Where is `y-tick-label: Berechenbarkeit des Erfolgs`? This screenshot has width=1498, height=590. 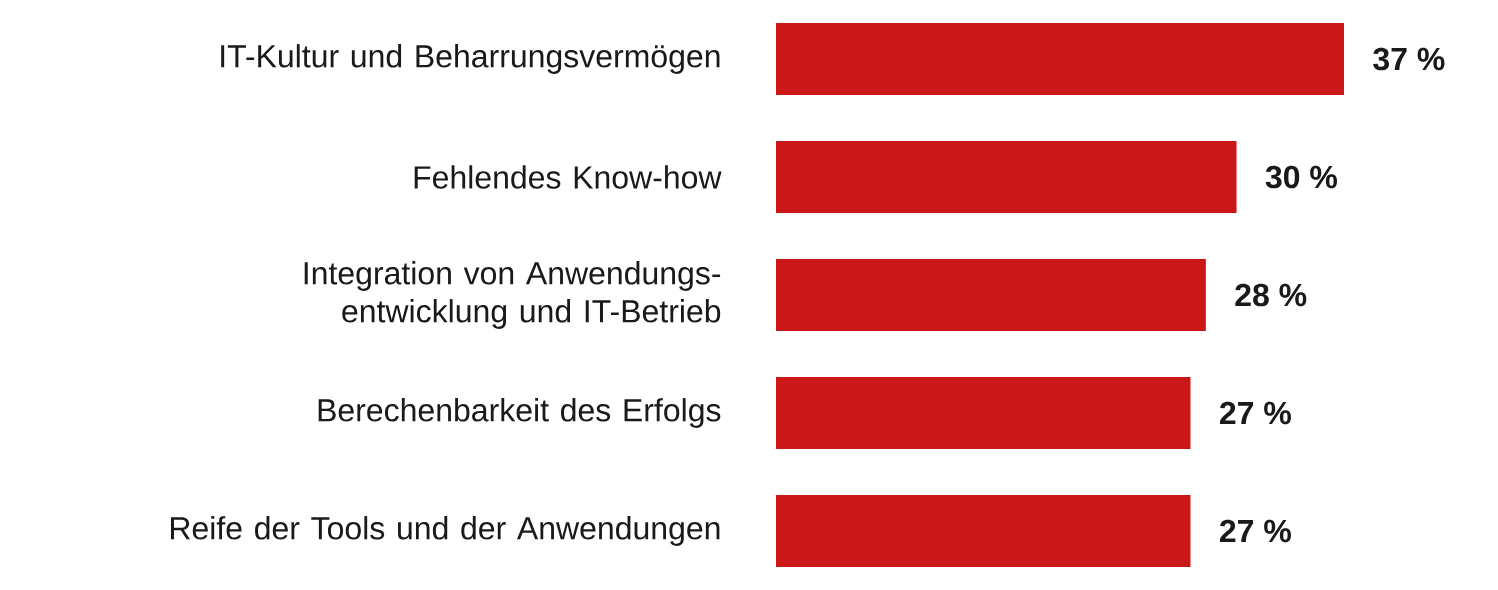 y-tick-label: Berechenbarkeit des Erfolgs is located at coordinates (519, 413).